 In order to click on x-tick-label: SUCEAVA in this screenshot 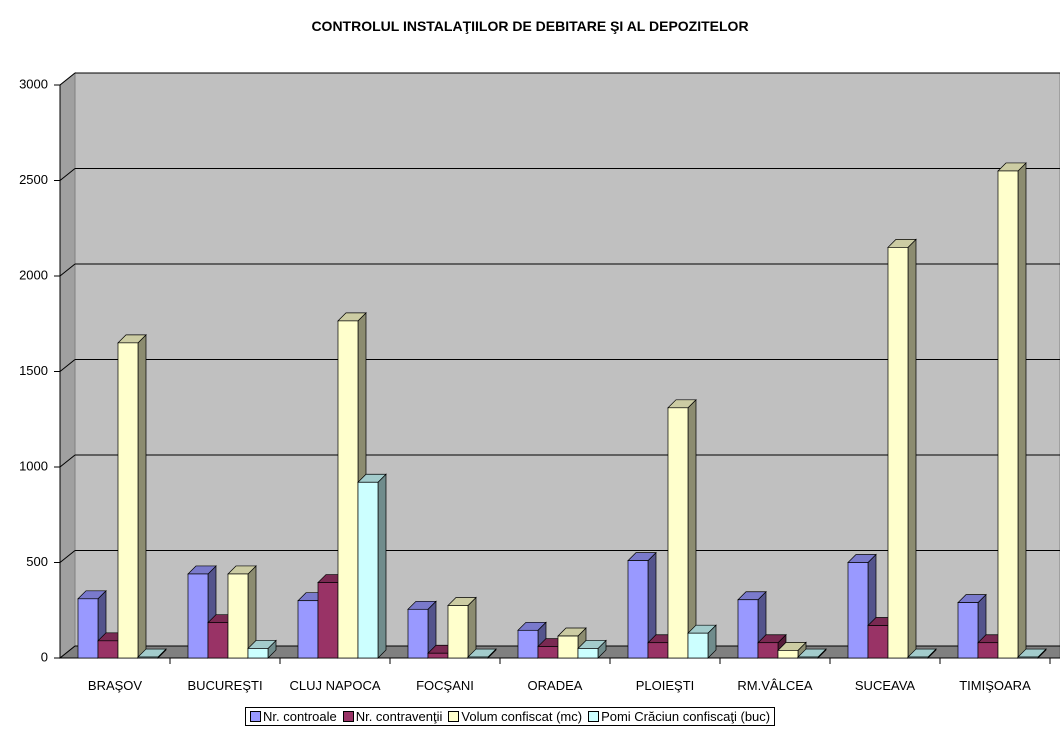, I will do `click(885, 685)`.